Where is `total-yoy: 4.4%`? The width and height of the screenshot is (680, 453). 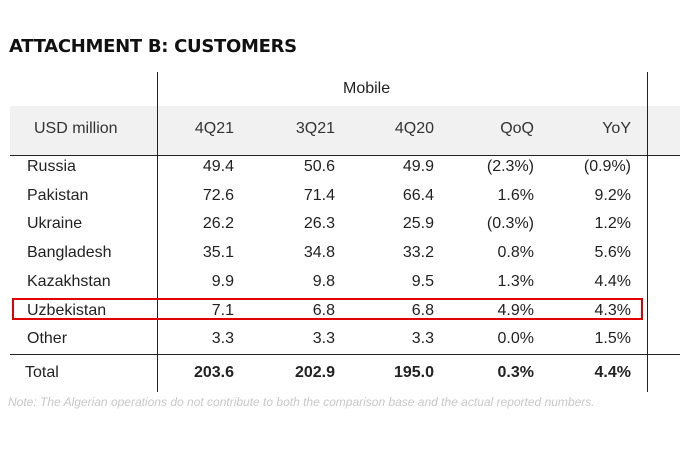
total-yoy: 4.4% is located at coordinates (612, 372).